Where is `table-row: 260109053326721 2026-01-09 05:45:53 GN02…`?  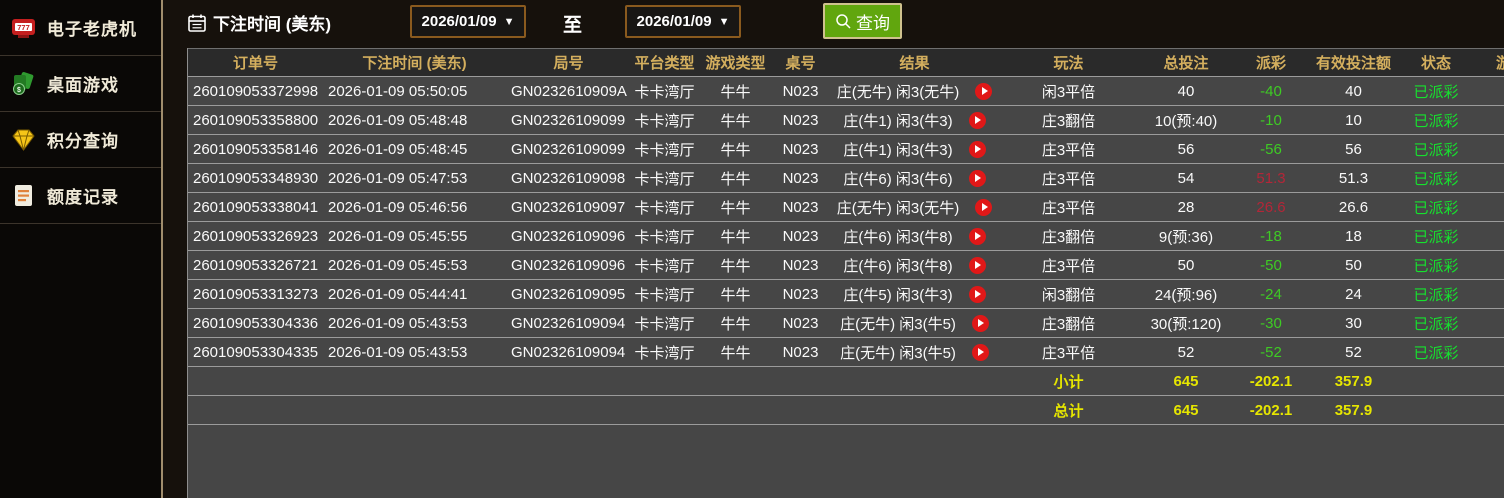 table-row: 260109053326721 2026-01-09 05:45:53 GN02… is located at coordinates (846, 265).